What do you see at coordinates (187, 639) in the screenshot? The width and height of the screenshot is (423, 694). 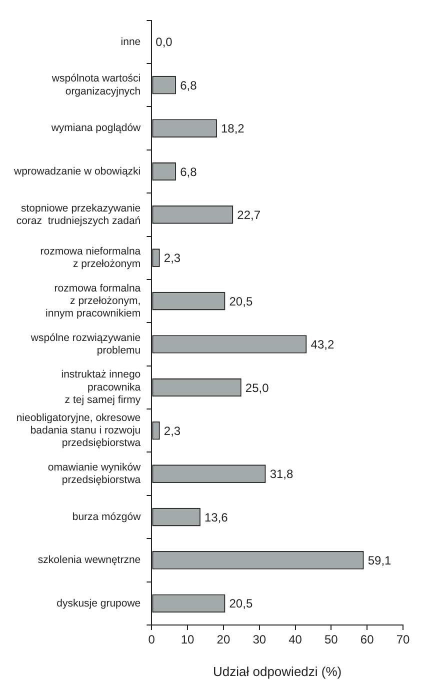 I see `x-tick-label: 10` at bounding box center [187, 639].